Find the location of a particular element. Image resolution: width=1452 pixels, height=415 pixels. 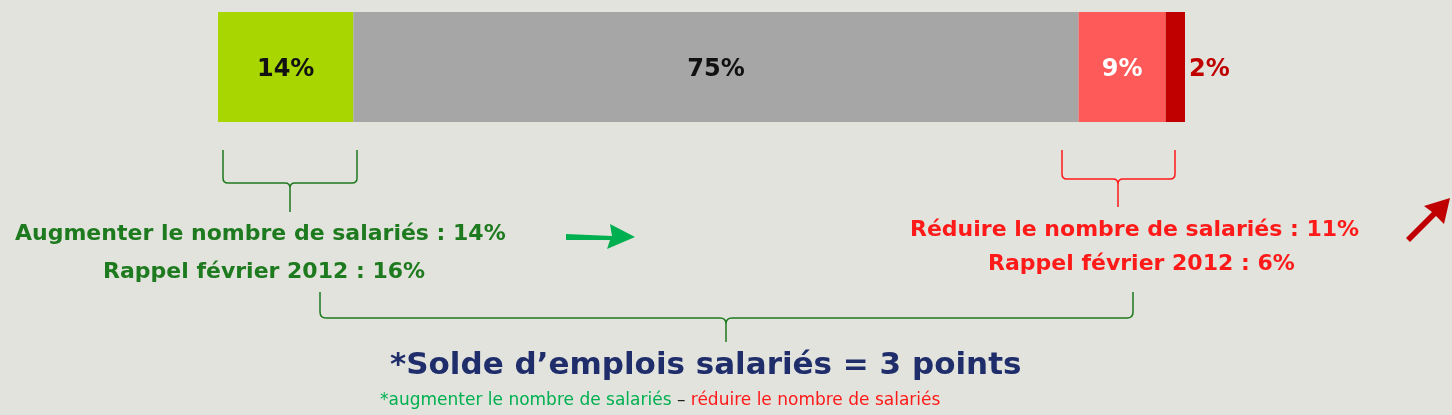

data-label: 75% is located at coordinates (716, 67).